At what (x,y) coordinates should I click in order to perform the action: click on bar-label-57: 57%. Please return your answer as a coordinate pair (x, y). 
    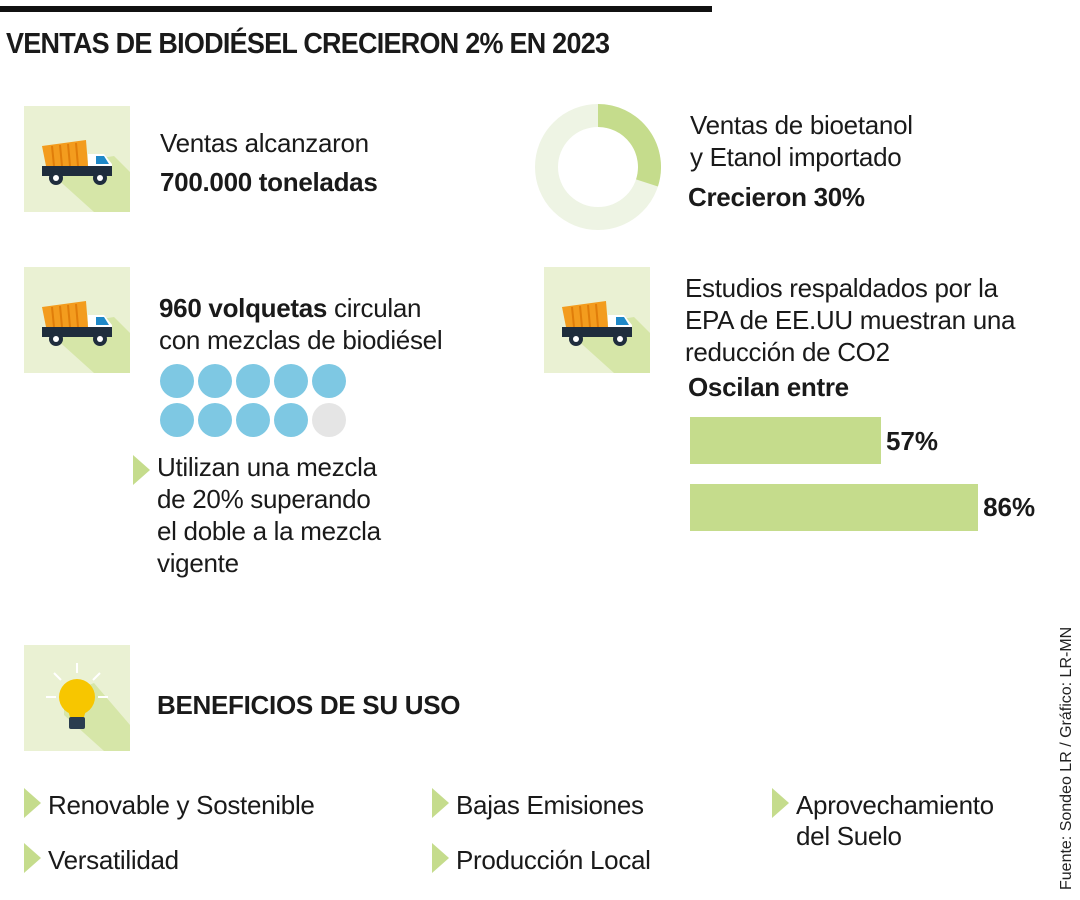
    Looking at the image, I should click on (911, 441).